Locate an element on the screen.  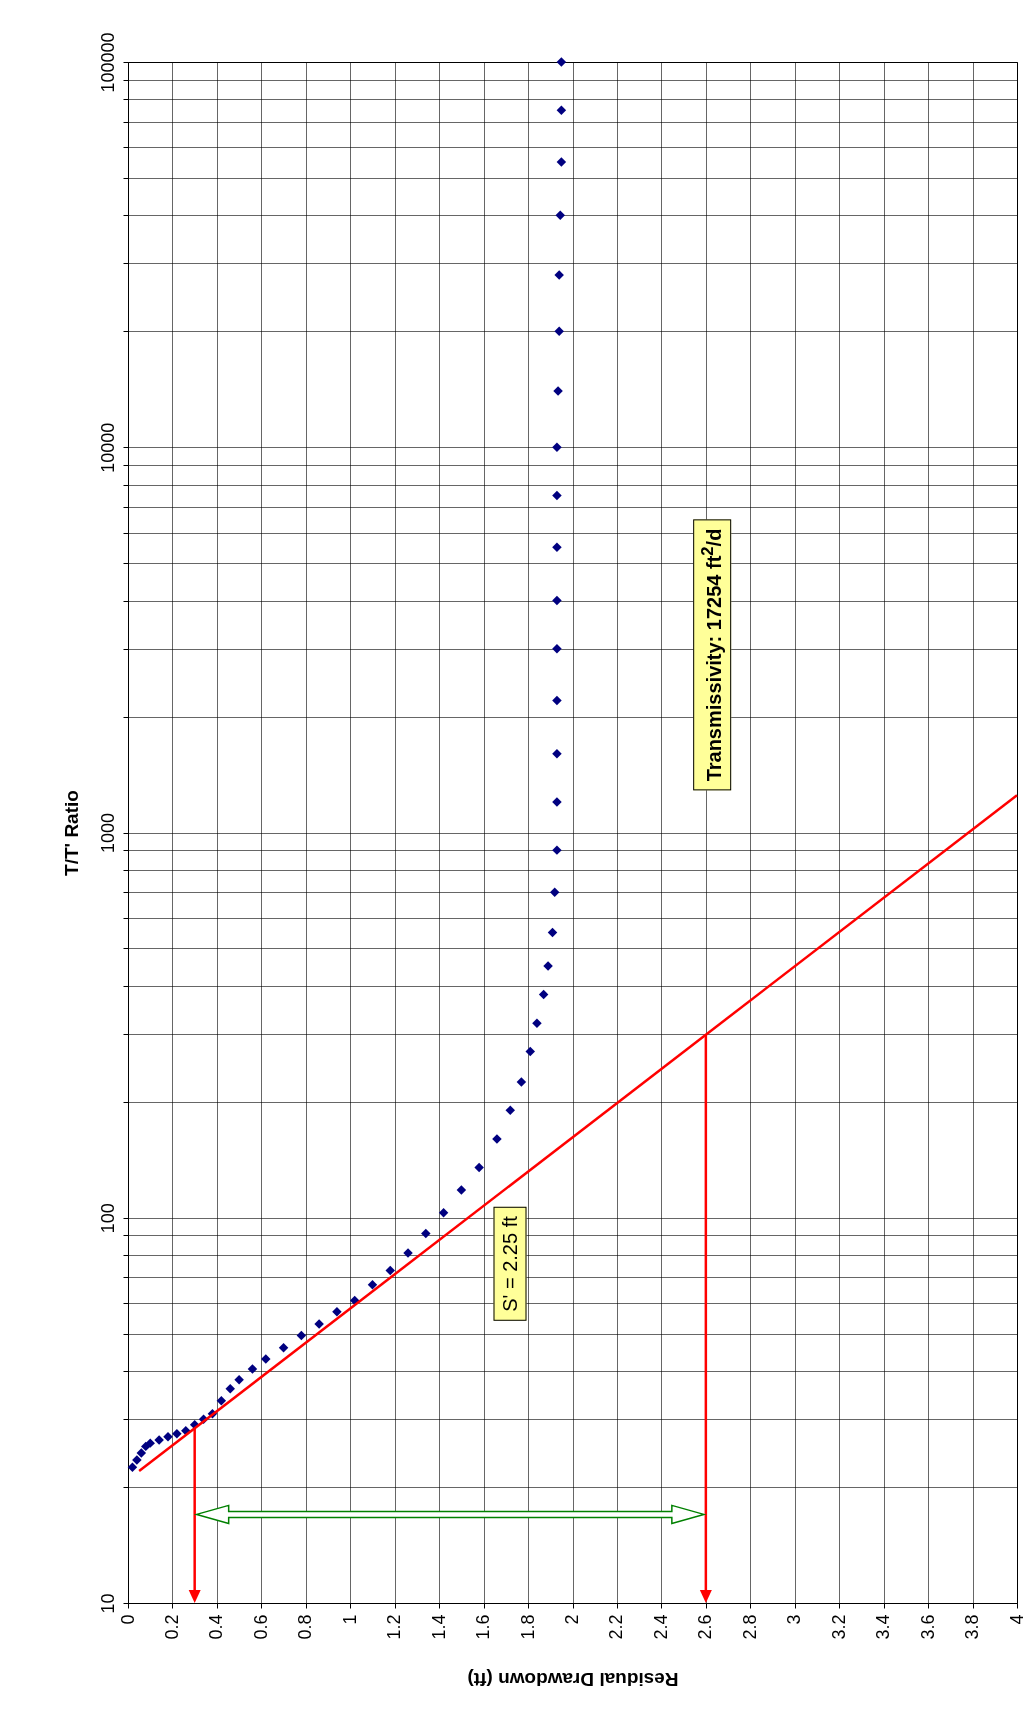
x-tick-label: 3.6 is located at coordinates (927, 1627).